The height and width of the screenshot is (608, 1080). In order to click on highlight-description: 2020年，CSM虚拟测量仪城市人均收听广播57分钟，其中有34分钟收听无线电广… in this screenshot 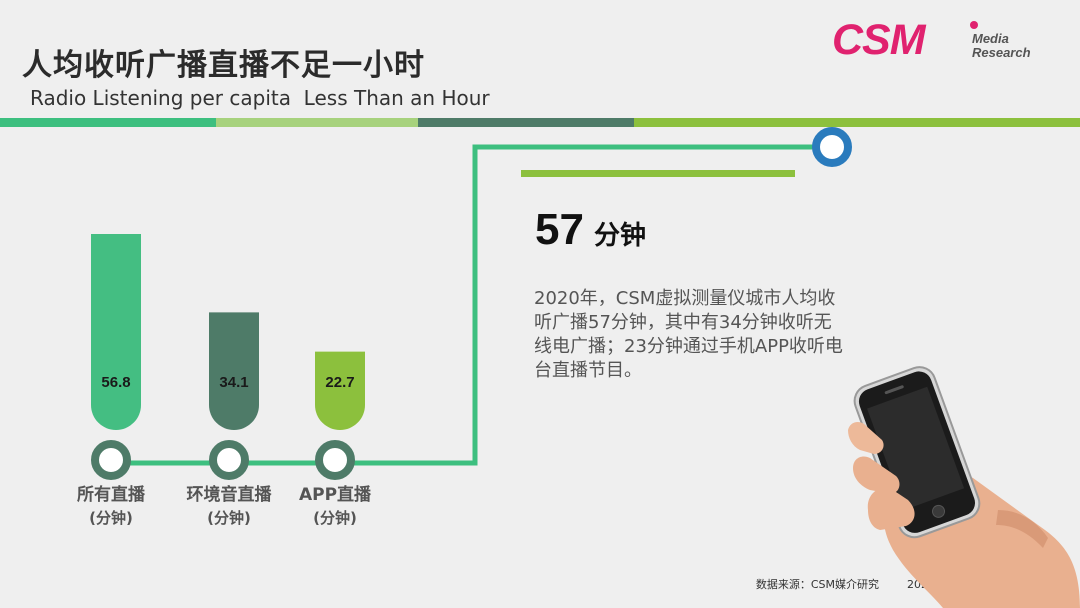, I will do `click(688, 334)`.